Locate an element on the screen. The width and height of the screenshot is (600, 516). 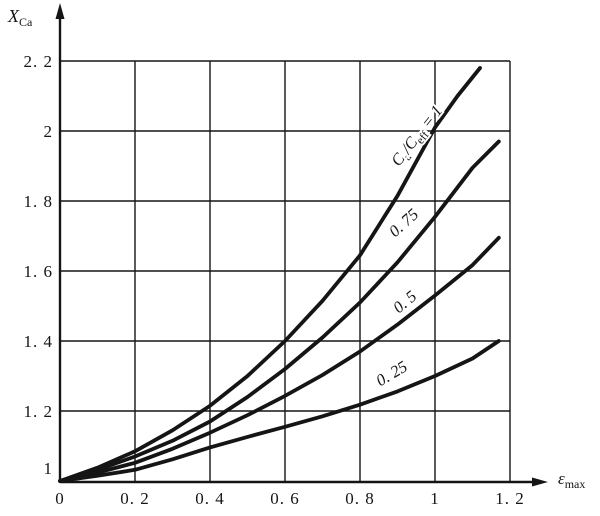
curve-label: 0. 25 is located at coordinates (392, 373).